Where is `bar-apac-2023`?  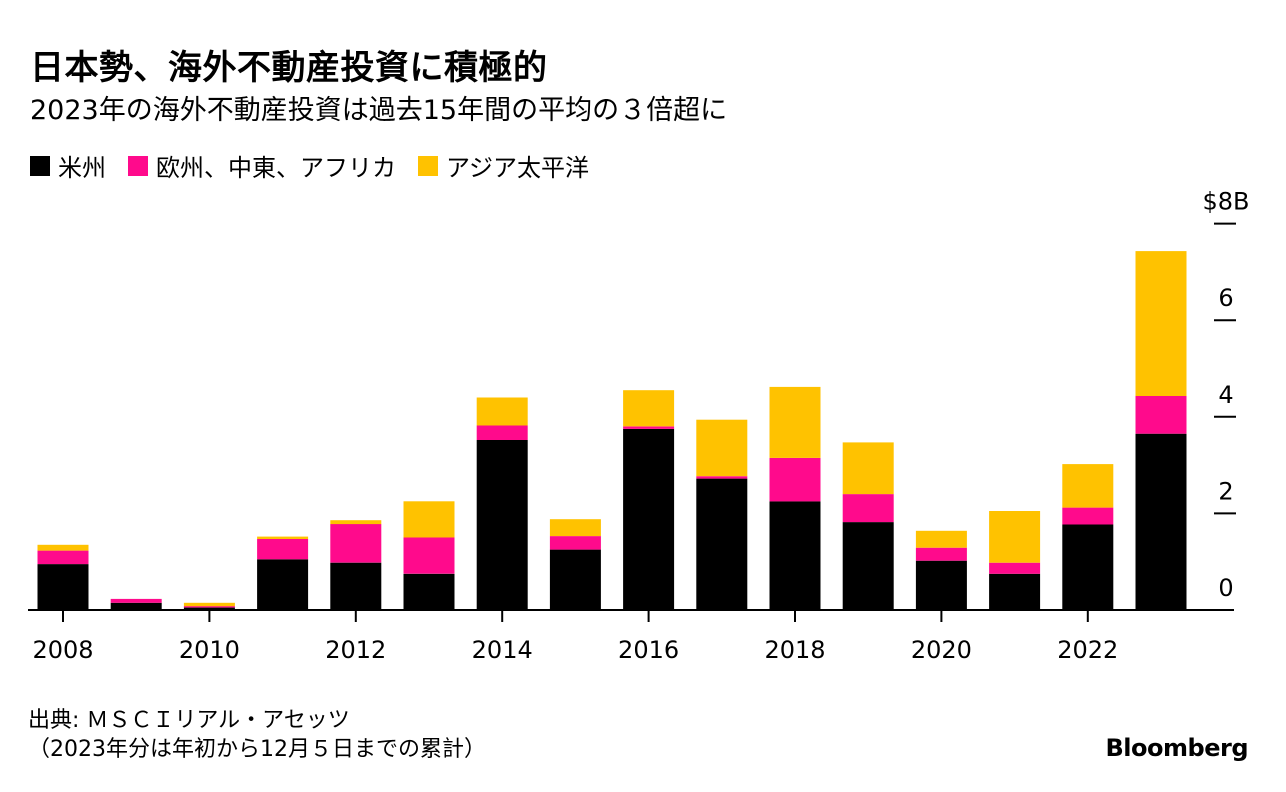 bar-apac-2023 is located at coordinates (1161, 323).